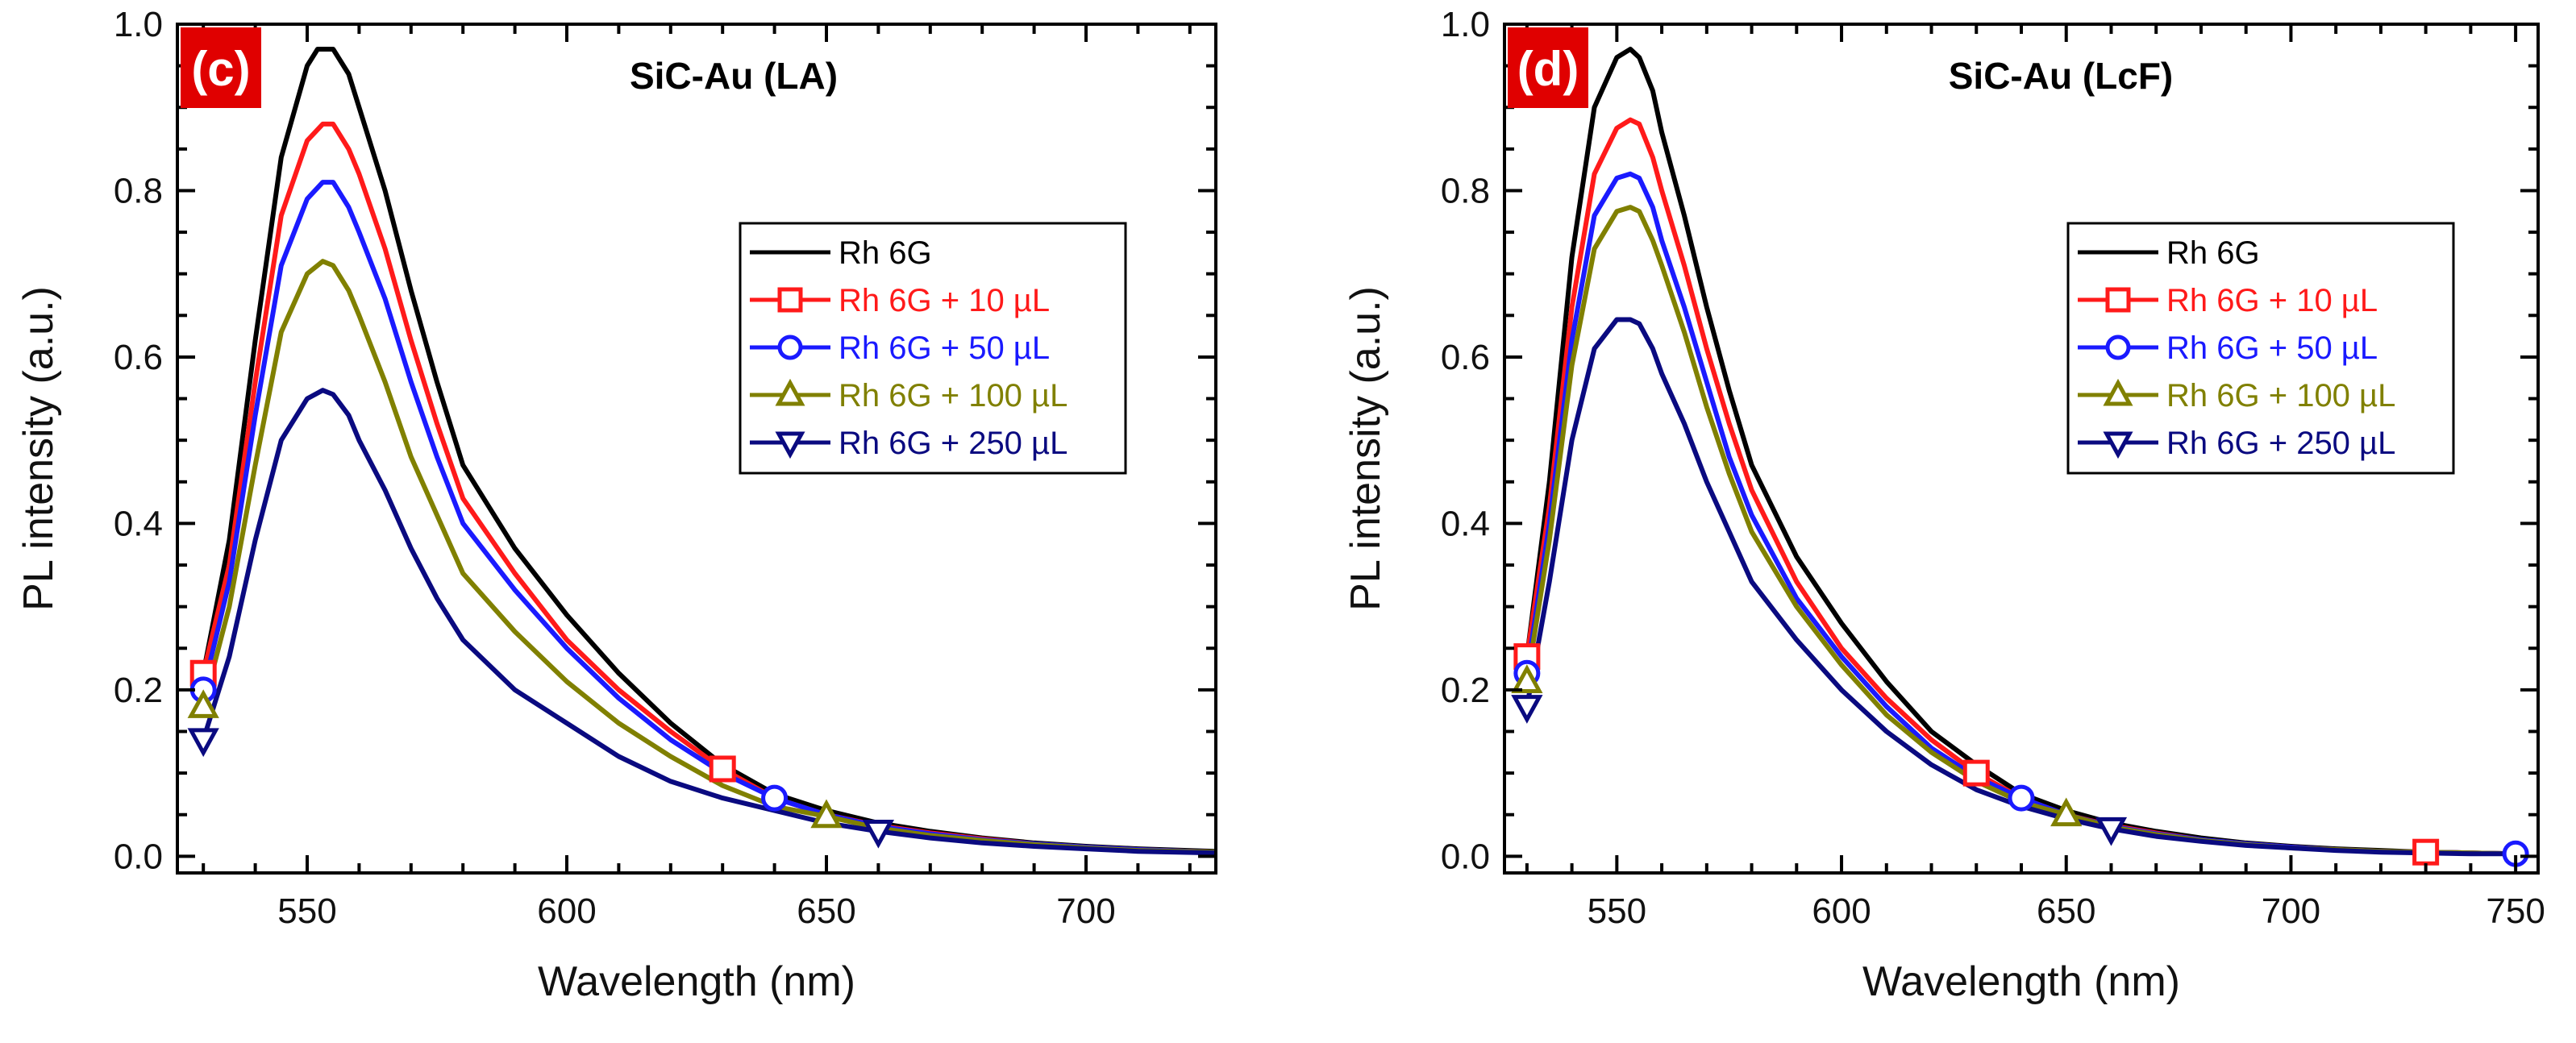 The width and height of the screenshot is (2576, 1043). Describe the element at coordinates (734, 76) in the screenshot. I see `panel-title: SiC-Au (LA)` at that location.